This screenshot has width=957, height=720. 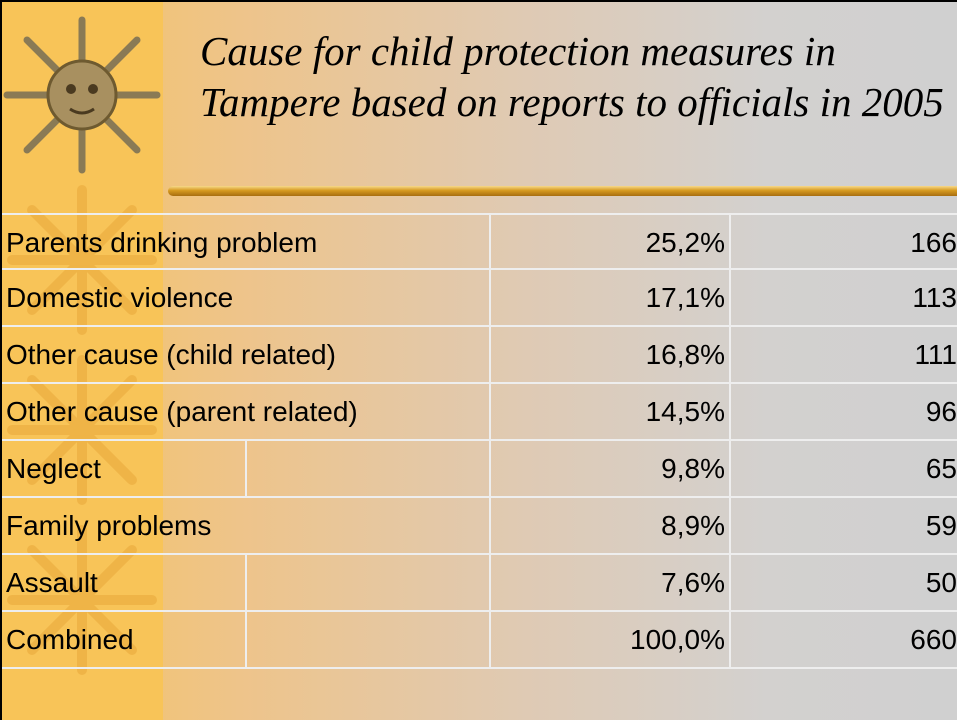 I want to click on table-row: Domestic violence 17,1% 113, so click(x=478, y=298).